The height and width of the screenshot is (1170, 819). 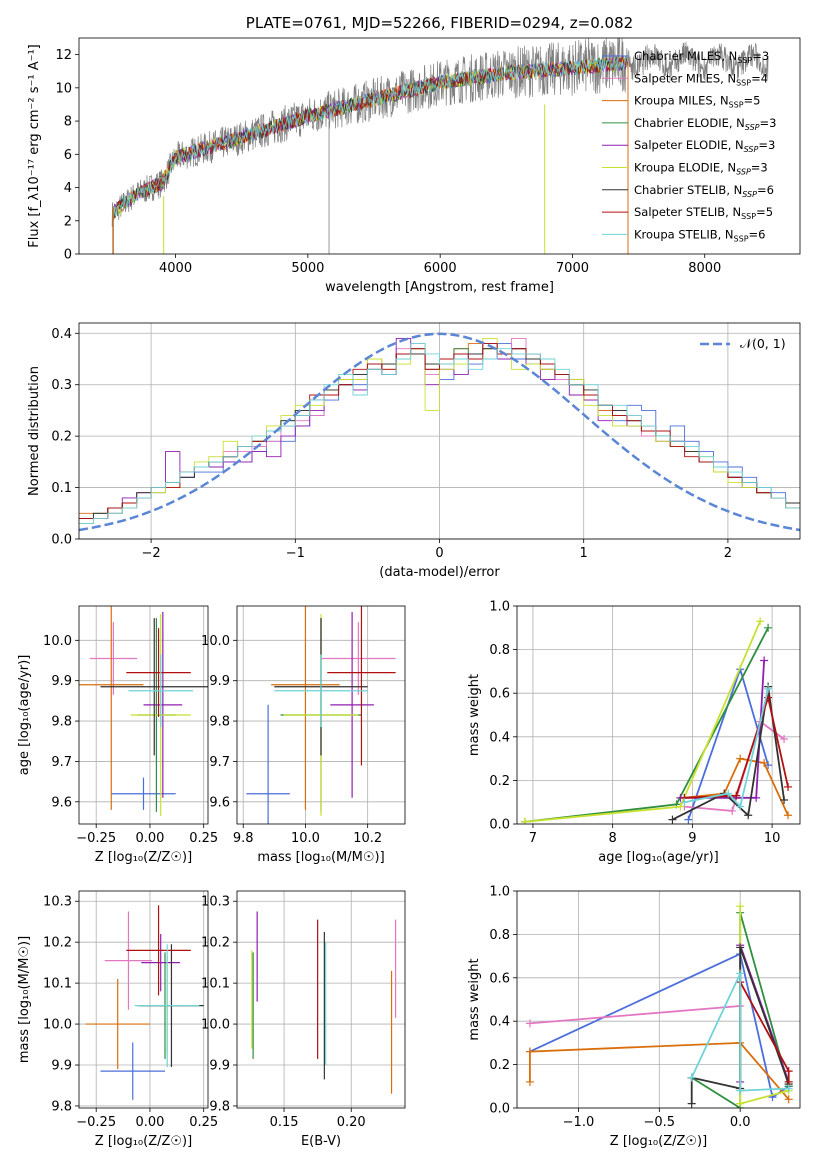 I want to click on x-tick-label: 0.15, so click(x=284, y=1122).